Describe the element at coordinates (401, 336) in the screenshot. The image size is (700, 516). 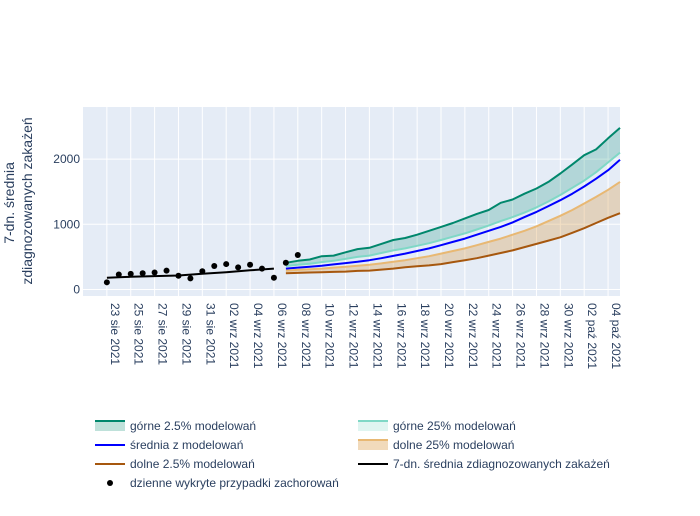
I see `x-tick-label: 16 wrz 2021` at that location.